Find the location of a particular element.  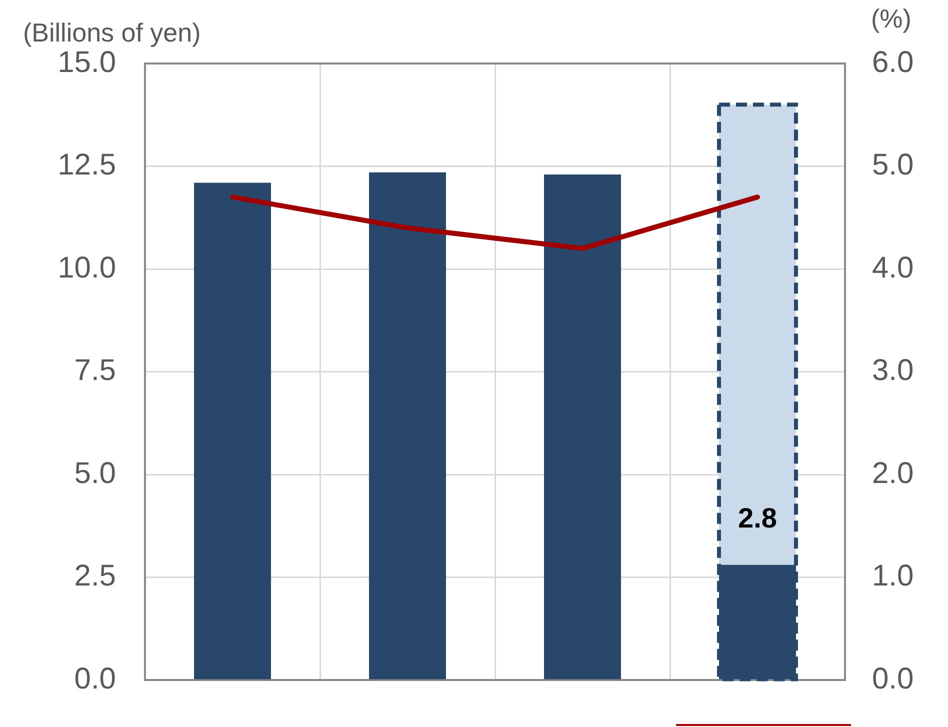

y-tick-label: 12.5 is located at coordinates (87, 165).